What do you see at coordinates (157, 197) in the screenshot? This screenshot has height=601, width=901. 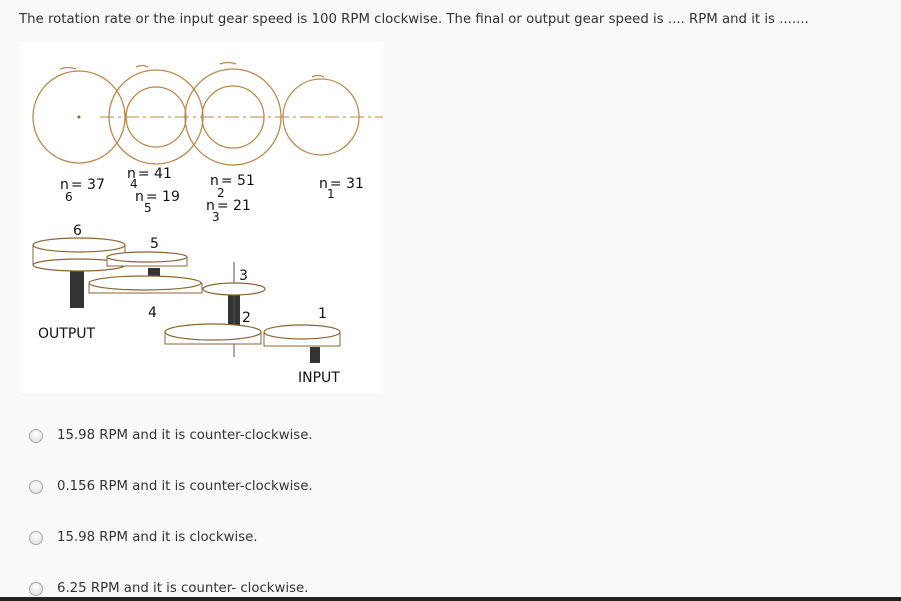 I see `label-n5: n = 19` at bounding box center [157, 197].